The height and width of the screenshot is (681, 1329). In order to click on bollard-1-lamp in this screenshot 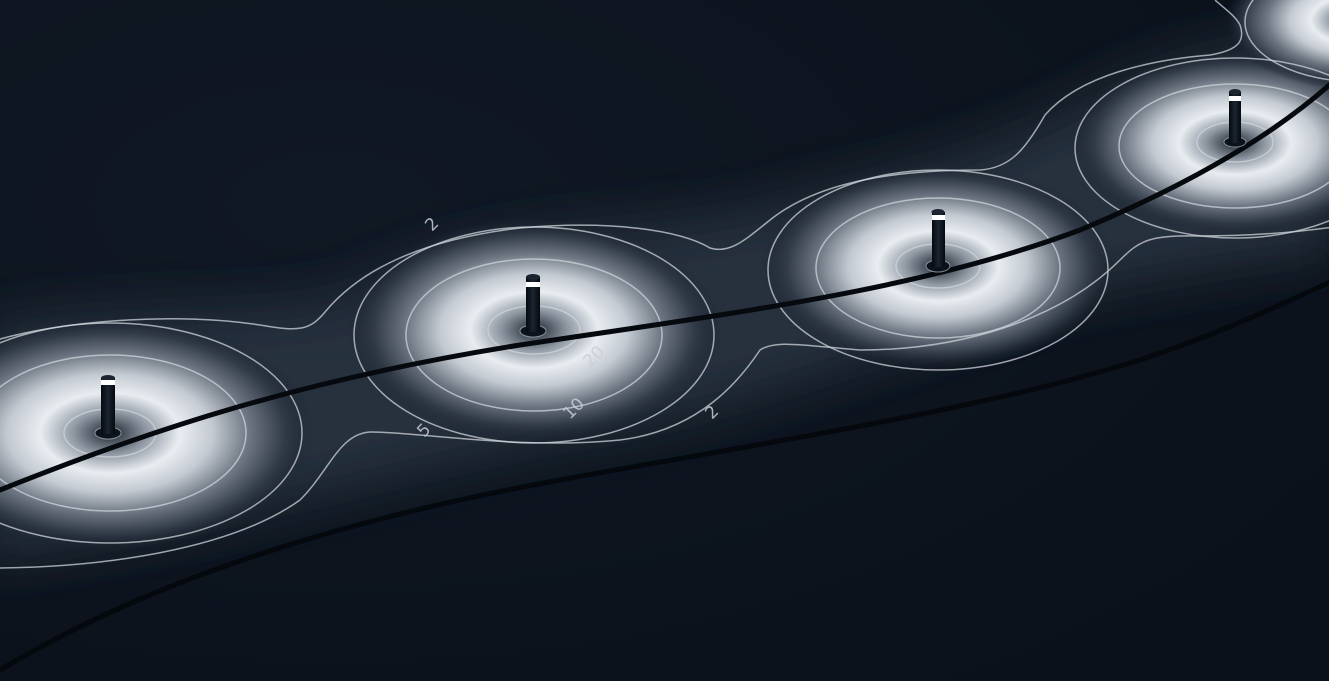, I will do `click(108, 382)`.